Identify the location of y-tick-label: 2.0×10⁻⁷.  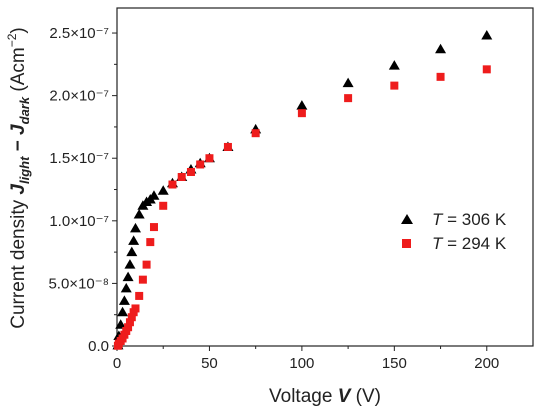
(79, 96).